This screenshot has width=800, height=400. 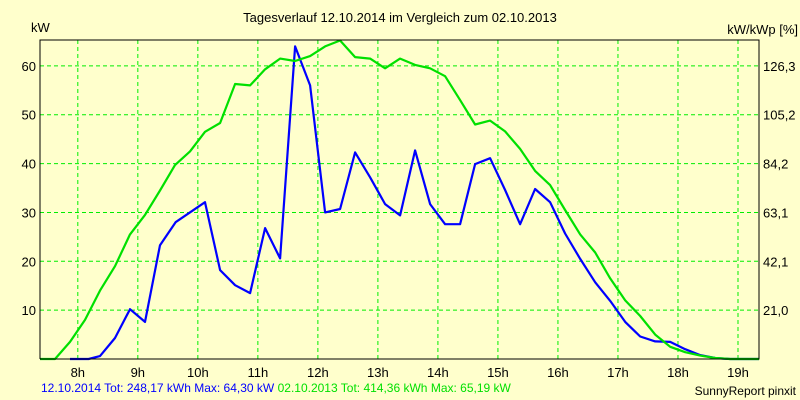 I want to click on y-right-tick-label: 21,0, so click(x=775, y=310).